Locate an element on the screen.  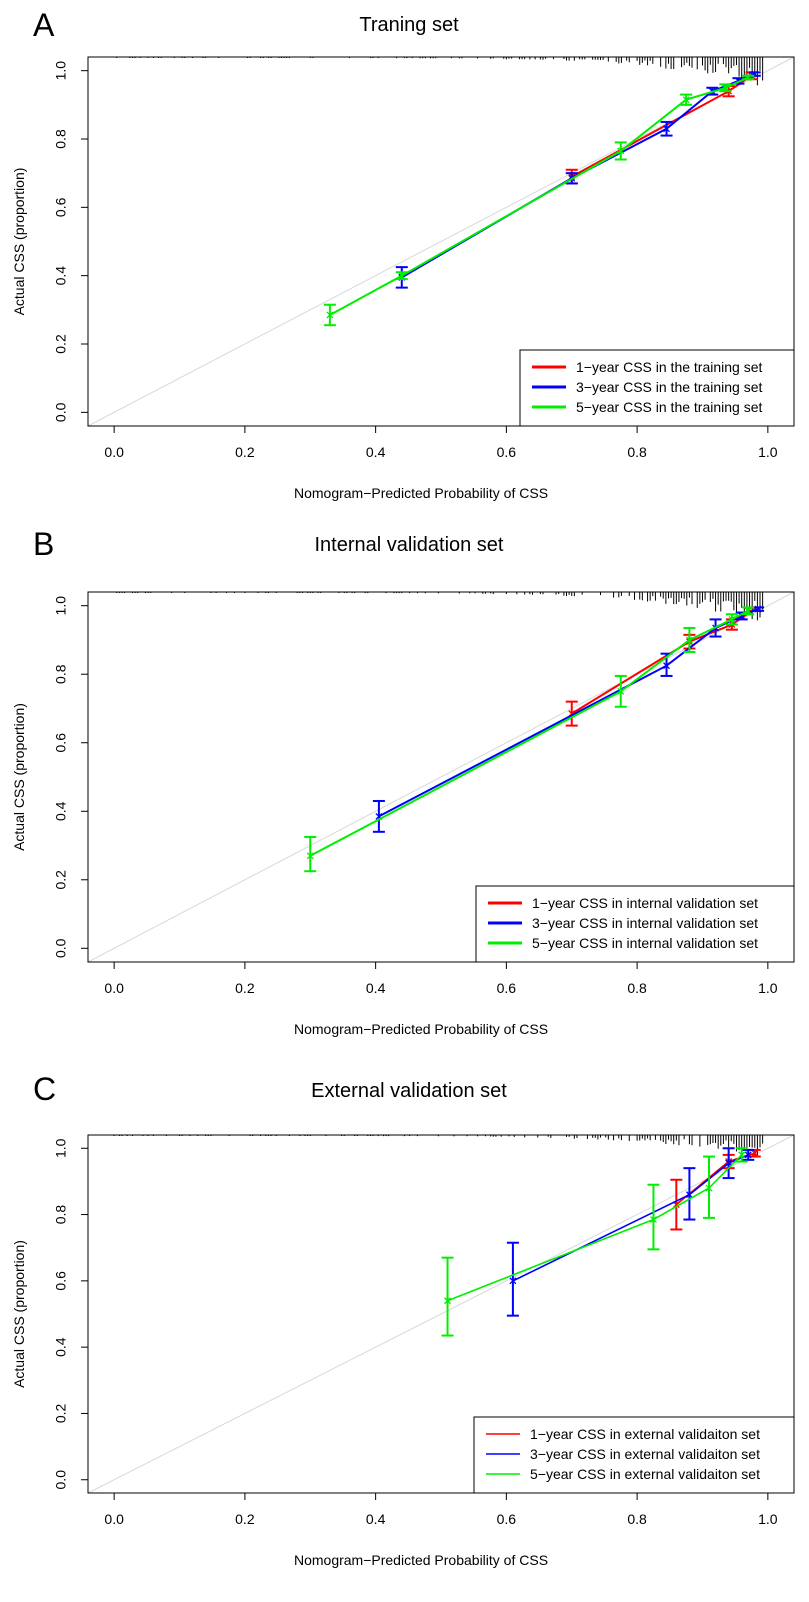
legend-item-2: 3−year CSS in internal validation set is located at coordinates (623, 923).